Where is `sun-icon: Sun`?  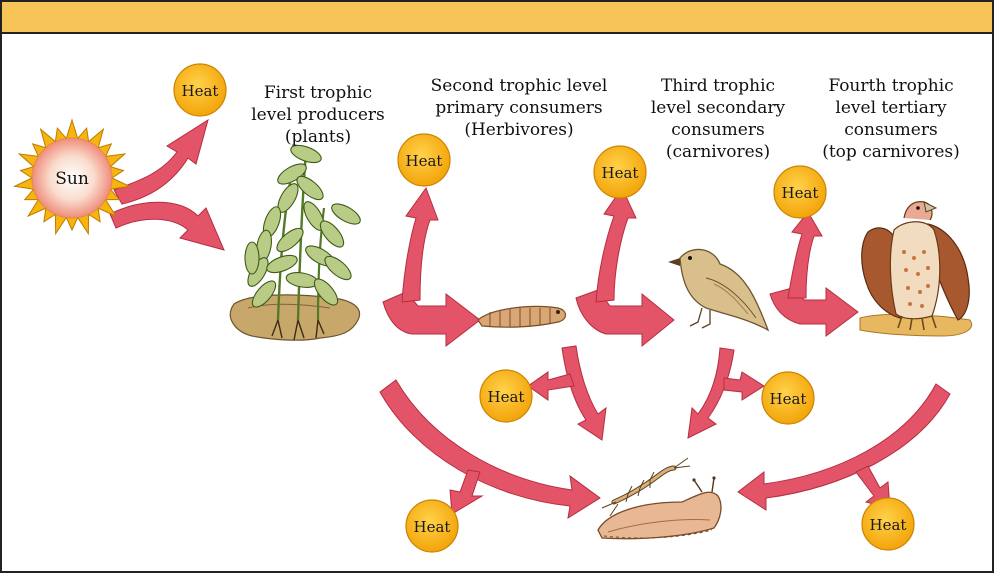 sun-icon: Sun is located at coordinates (72, 177).